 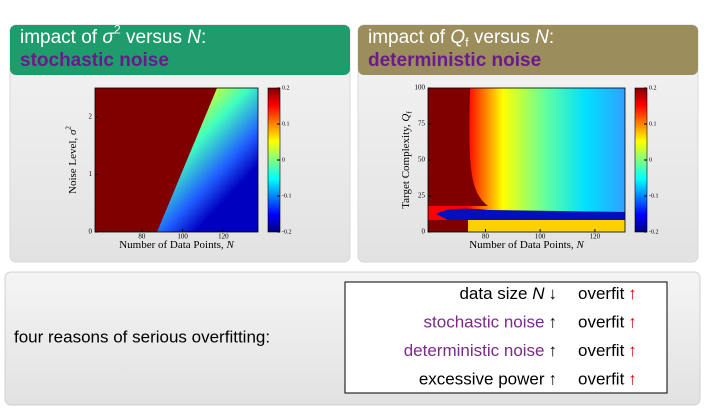 What do you see at coordinates (482, 379) in the screenshot?
I see `factor-text: excessive power` at bounding box center [482, 379].